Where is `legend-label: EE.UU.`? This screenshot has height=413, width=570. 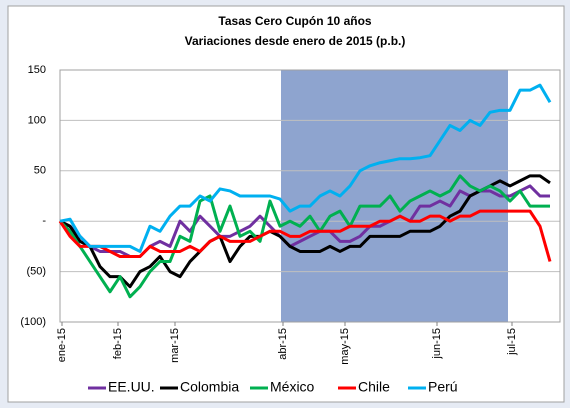 legend-label: EE.UU. is located at coordinates (131, 387).